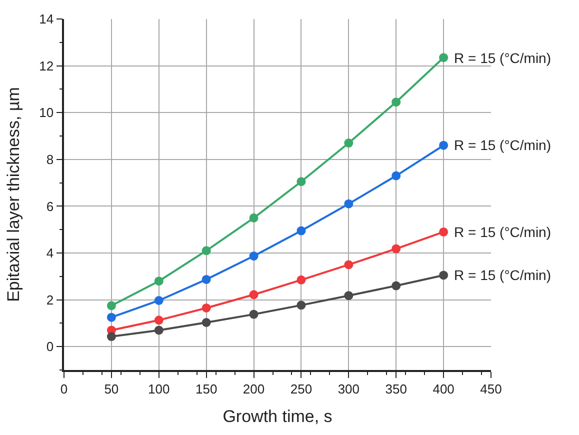 Image resolution: width=579 pixels, height=435 pixels. What do you see at coordinates (206, 388) in the screenshot?
I see `x-tick-label: 150` at bounding box center [206, 388].